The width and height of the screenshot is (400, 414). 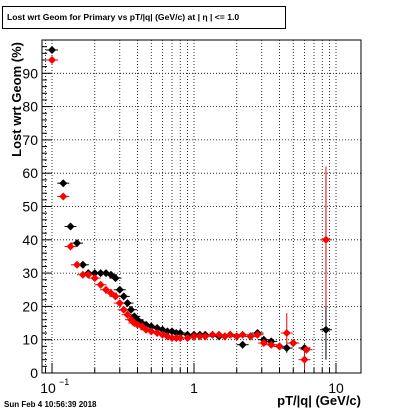 What do you see at coordinates (30, 207) in the screenshot?
I see `y-tick-label: 50` at bounding box center [30, 207].